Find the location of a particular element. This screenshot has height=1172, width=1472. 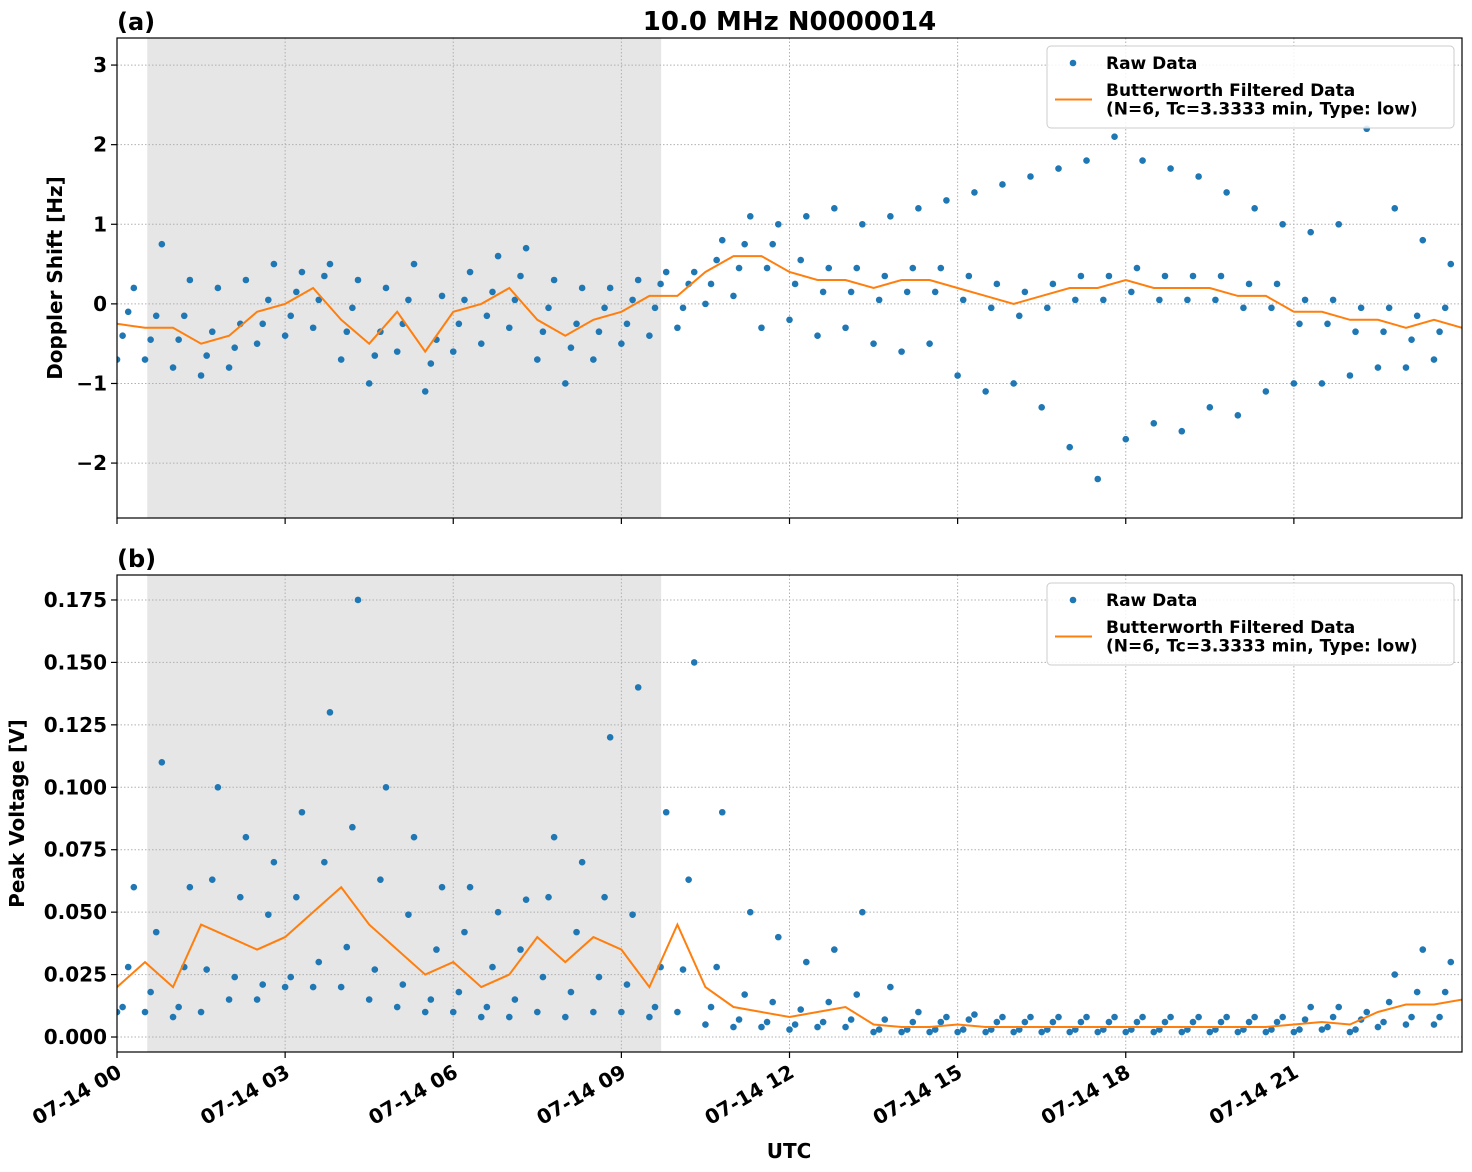

panel-label: (a) is located at coordinates (136, 22).